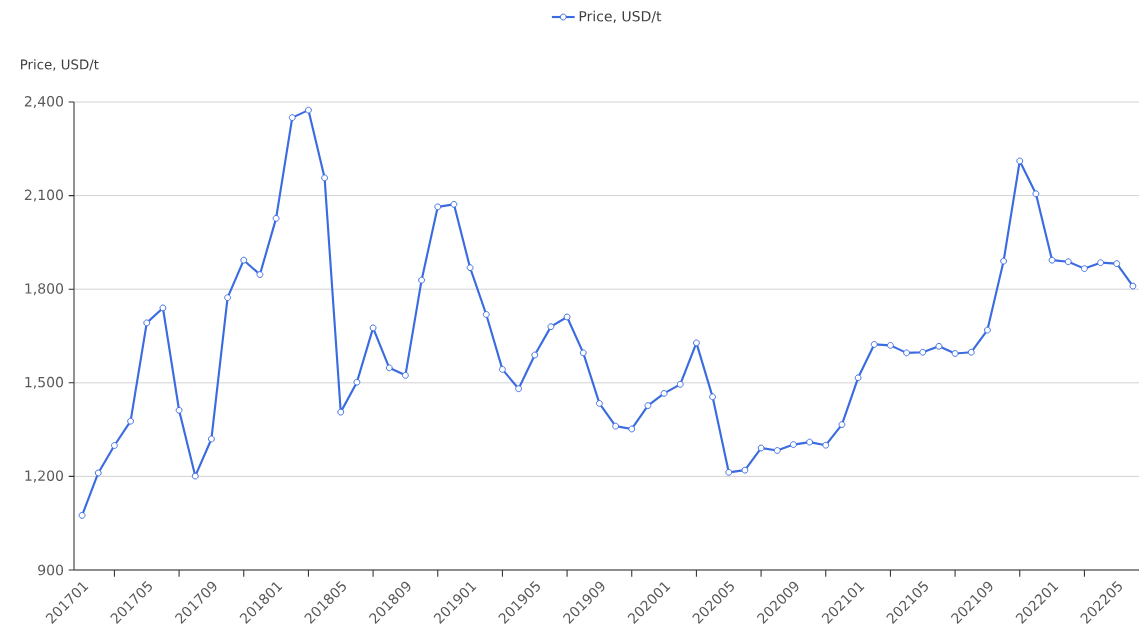  What do you see at coordinates (620, 16) in the screenshot?
I see `legend-label: Price, USD/t` at bounding box center [620, 16].